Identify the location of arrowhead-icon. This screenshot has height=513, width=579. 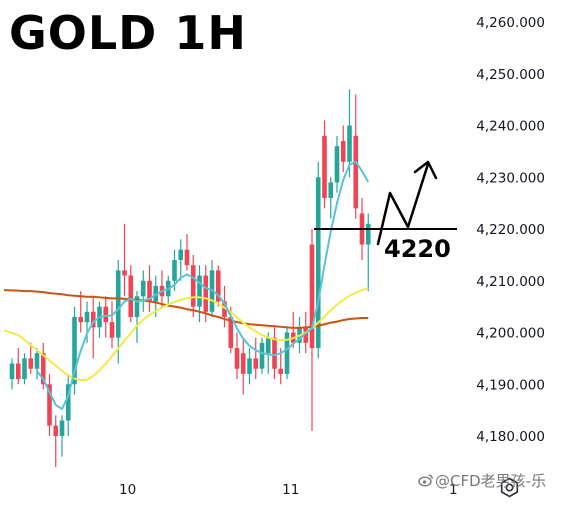
(425, 170).